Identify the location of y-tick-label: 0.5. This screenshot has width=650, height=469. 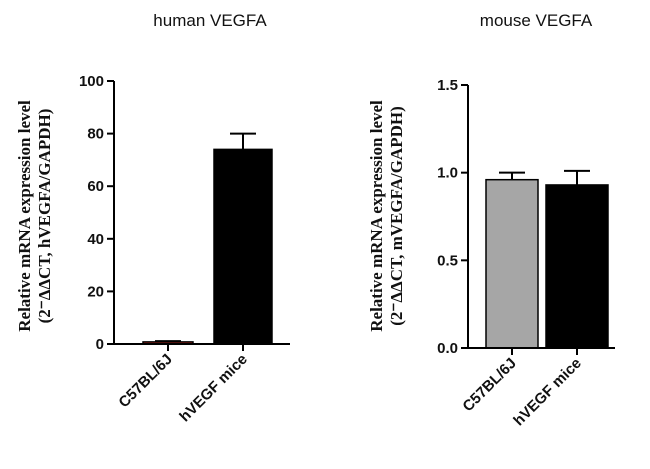
(447, 260).